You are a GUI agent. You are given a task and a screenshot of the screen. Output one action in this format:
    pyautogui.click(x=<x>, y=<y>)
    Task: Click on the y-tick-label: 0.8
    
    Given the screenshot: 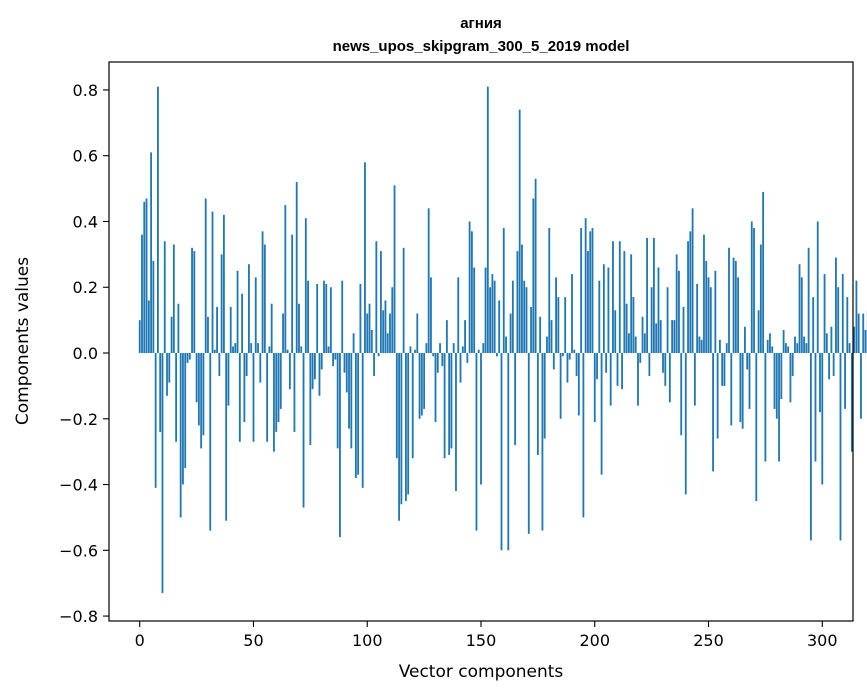 What is the action you would take?
    pyautogui.click(x=85, y=90)
    